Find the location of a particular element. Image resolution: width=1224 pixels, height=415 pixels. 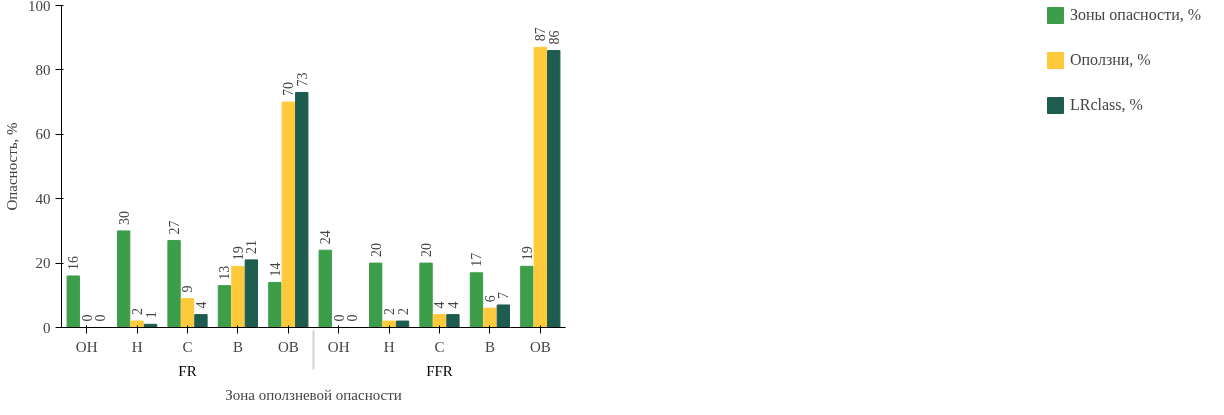

legend-label: Оползни, % is located at coordinates (1111, 60).